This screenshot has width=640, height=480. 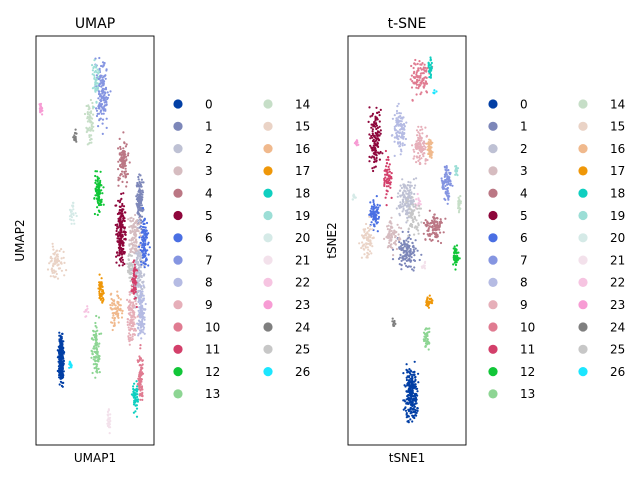 What do you see at coordinates (286, 350) in the screenshot?
I see `legend-item-25: 25` at bounding box center [286, 350].